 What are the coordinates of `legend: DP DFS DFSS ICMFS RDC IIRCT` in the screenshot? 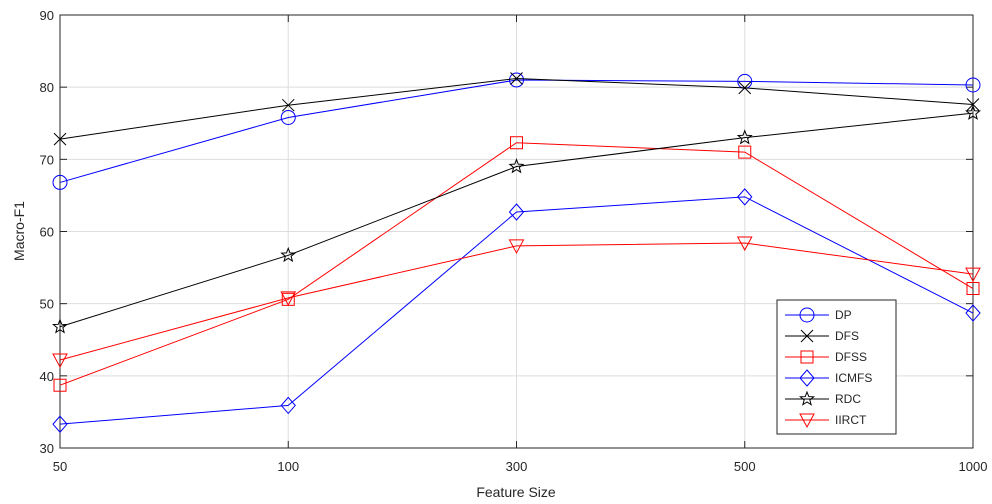 It's located at (836, 367).